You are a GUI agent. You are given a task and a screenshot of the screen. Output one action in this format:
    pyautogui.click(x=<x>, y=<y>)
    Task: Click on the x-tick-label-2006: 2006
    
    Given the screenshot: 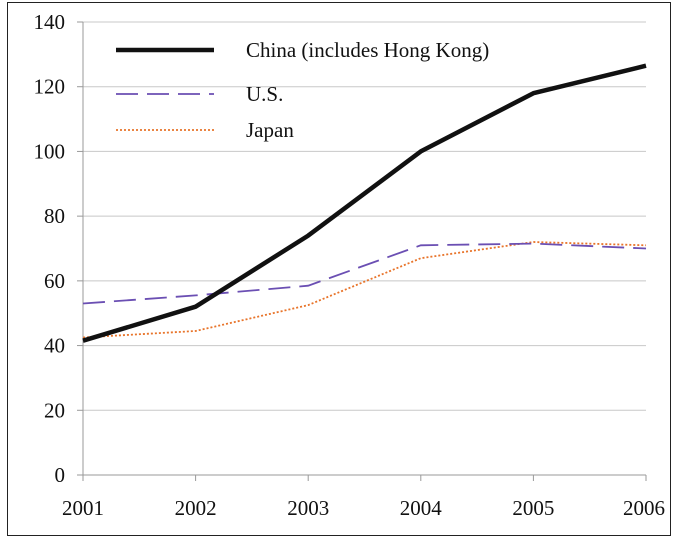 What is the action you would take?
    pyautogui.click(x=644, y=508)
    